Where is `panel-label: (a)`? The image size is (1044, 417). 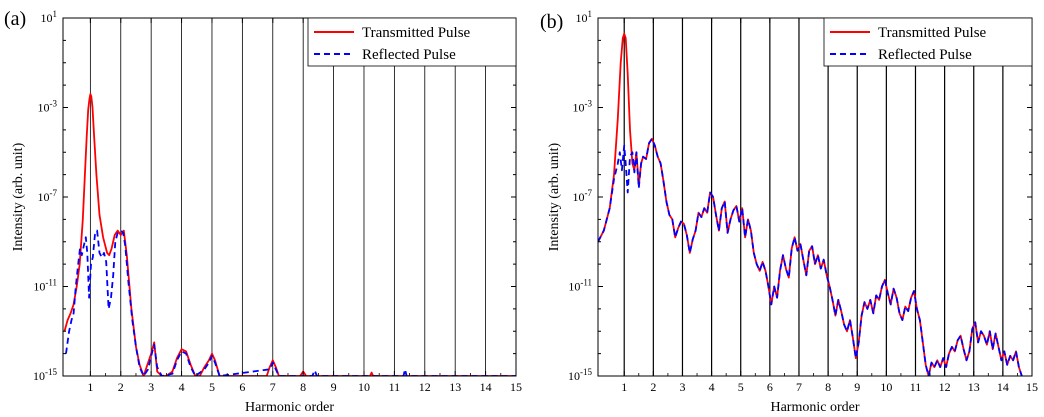 panel-label: (a) is located at coordinates (15, 19).